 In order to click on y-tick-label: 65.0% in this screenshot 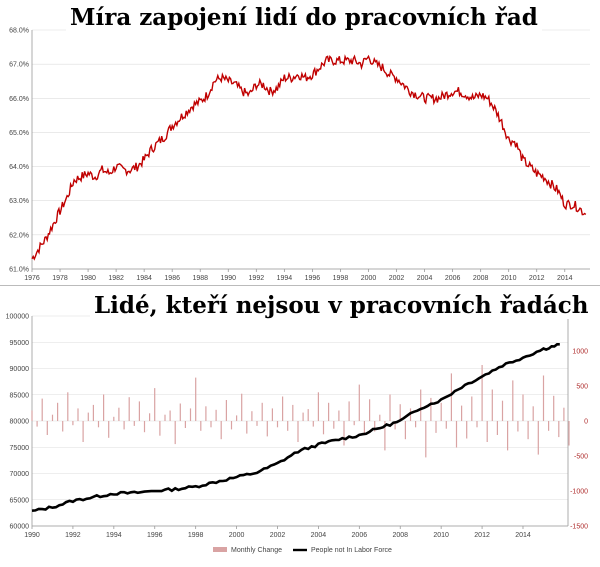, I will do `click(19, 133)`.